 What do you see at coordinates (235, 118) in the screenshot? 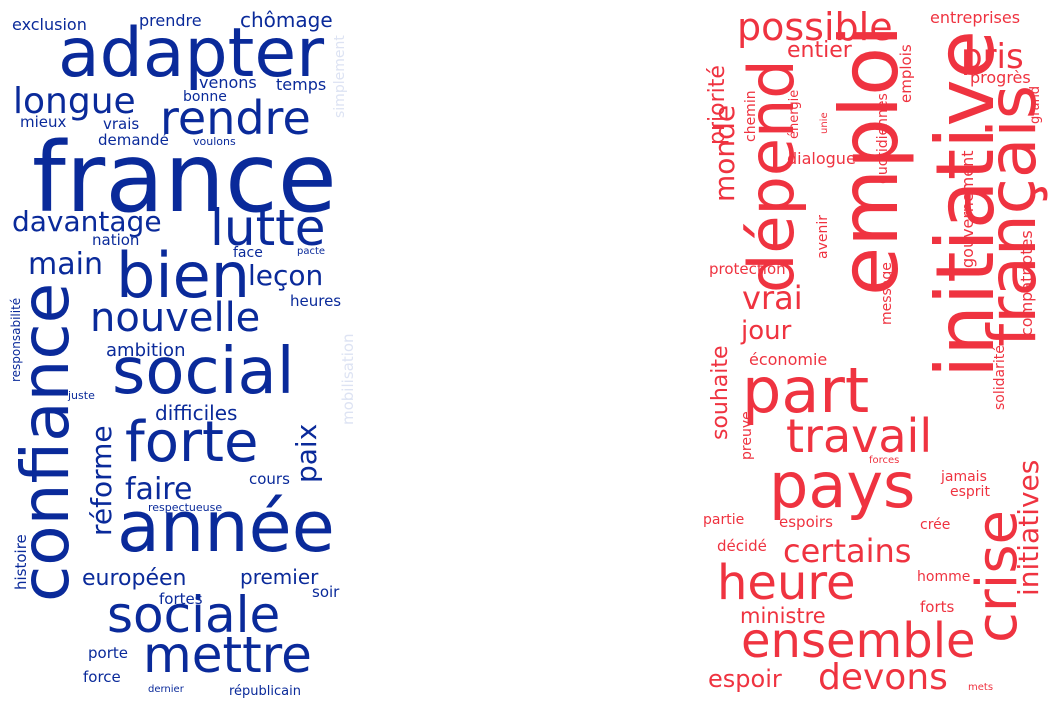
I see `cloud-word: rendre` at bounding box center [235, 118].